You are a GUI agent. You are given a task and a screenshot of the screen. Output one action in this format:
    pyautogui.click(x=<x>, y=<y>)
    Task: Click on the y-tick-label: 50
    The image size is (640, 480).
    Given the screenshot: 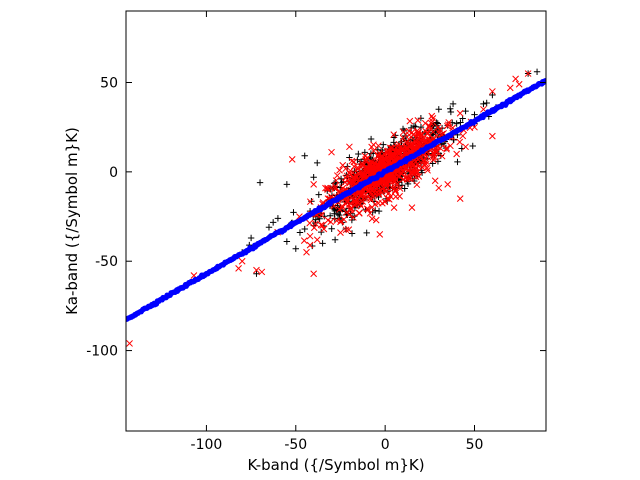 What is the action you would take?
    pyautogui.click(x=109, y=83)
    